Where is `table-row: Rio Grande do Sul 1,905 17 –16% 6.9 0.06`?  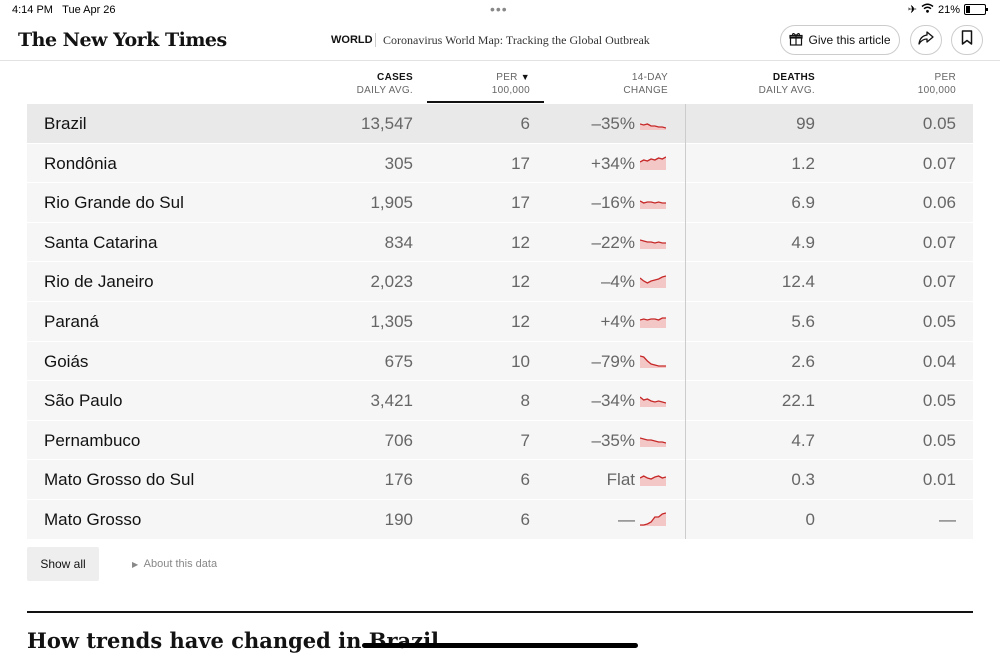
table-row: Rio Grande do Sul 1,905 17 –16% 6.9 0.06 is located at coordinates (500, 203).